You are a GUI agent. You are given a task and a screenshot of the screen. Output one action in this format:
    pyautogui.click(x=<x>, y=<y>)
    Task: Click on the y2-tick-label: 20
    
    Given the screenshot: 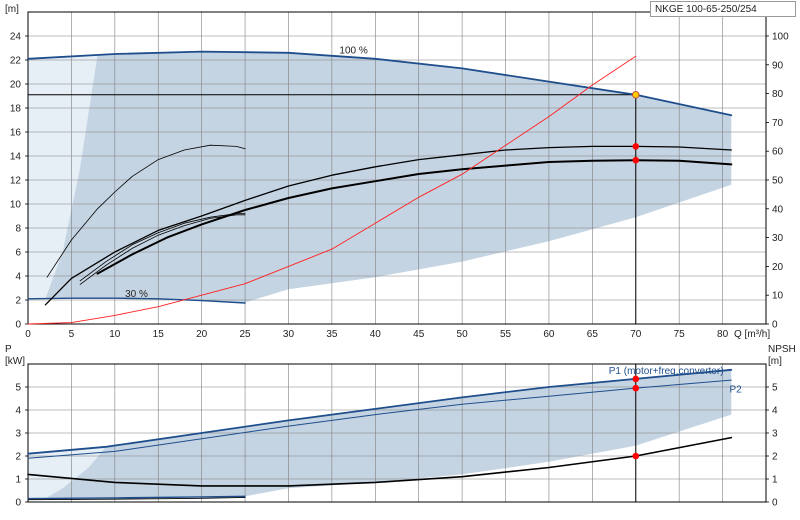 What is the action you would take?
    pyautogui.click(x=778, y=267)
    